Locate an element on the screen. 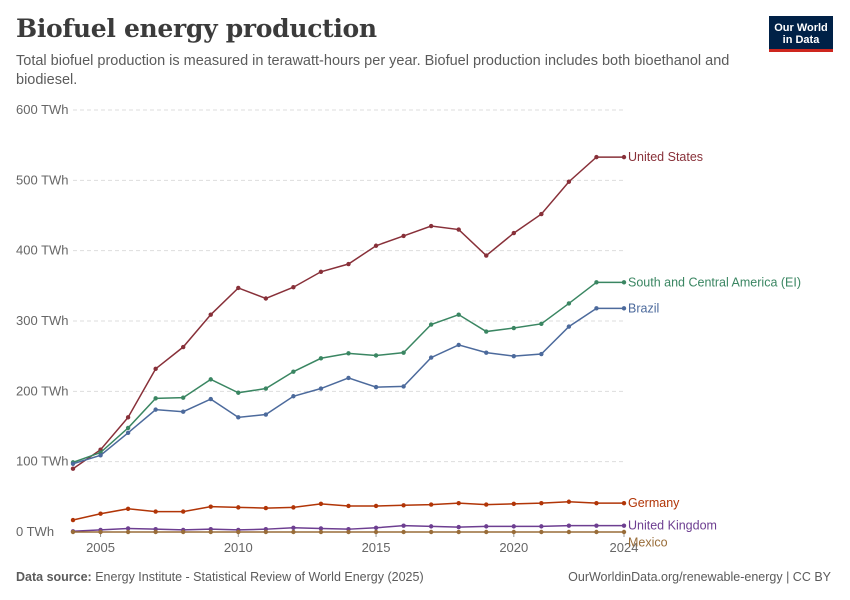 This screenshot has width=850, height=600. series-label: United Kingdom is located at coordinates (672, 526).